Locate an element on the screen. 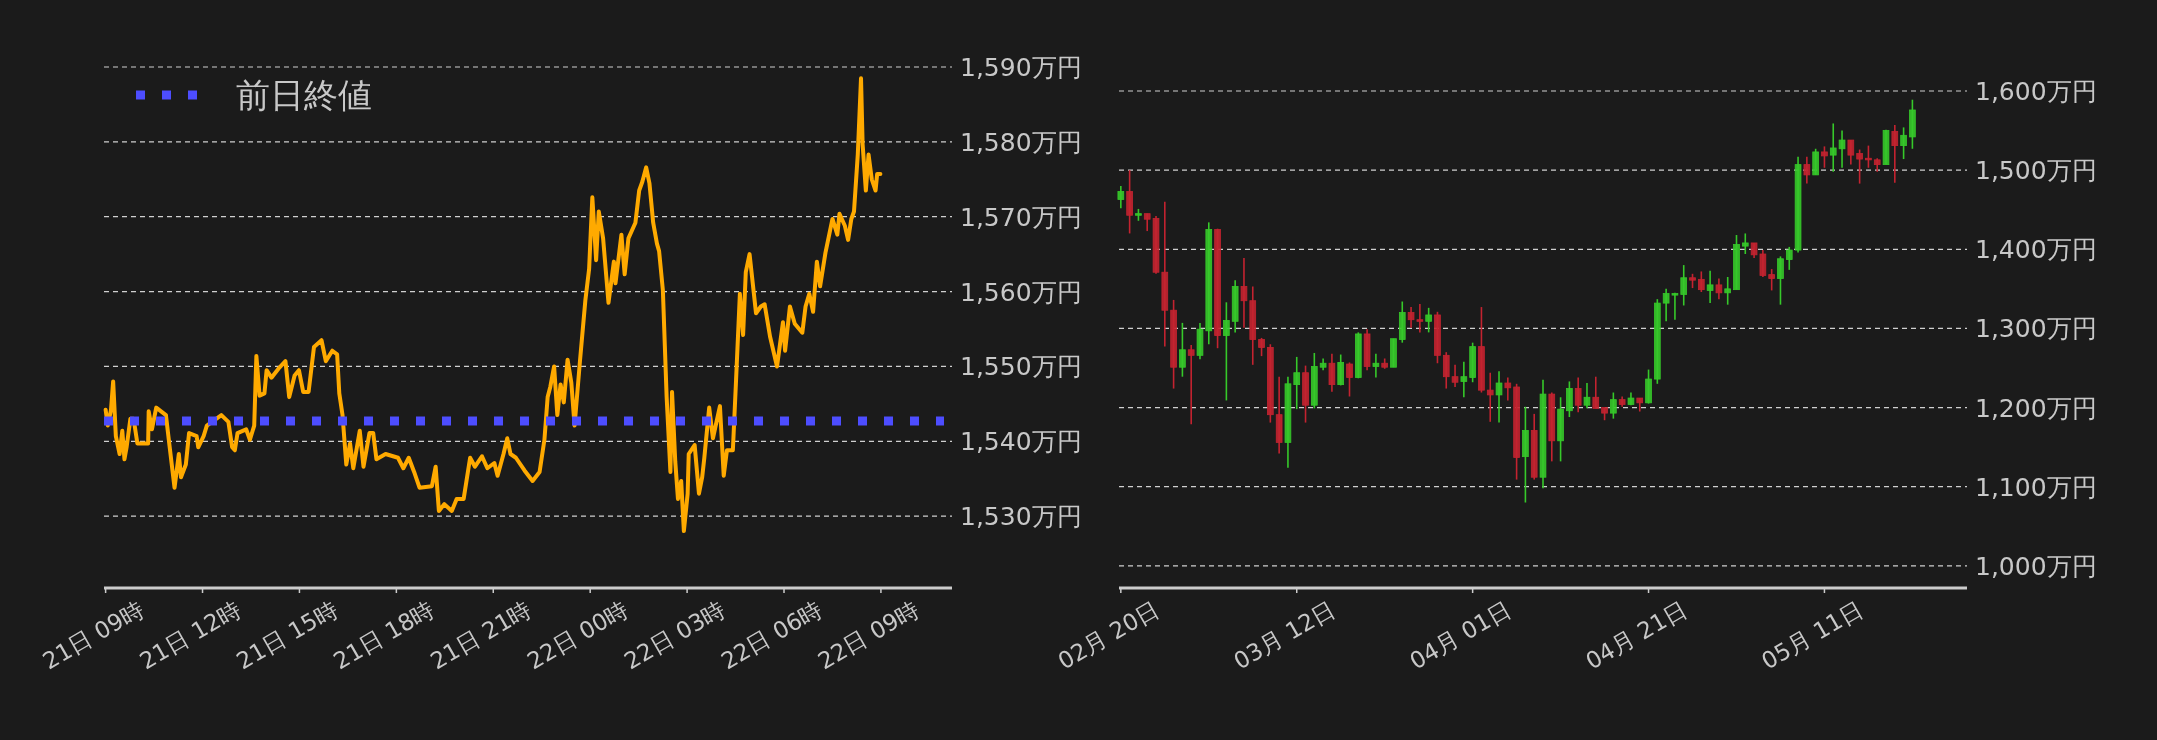  x-tick-label: 03月 12日 is located at coordinates (1284, 635).